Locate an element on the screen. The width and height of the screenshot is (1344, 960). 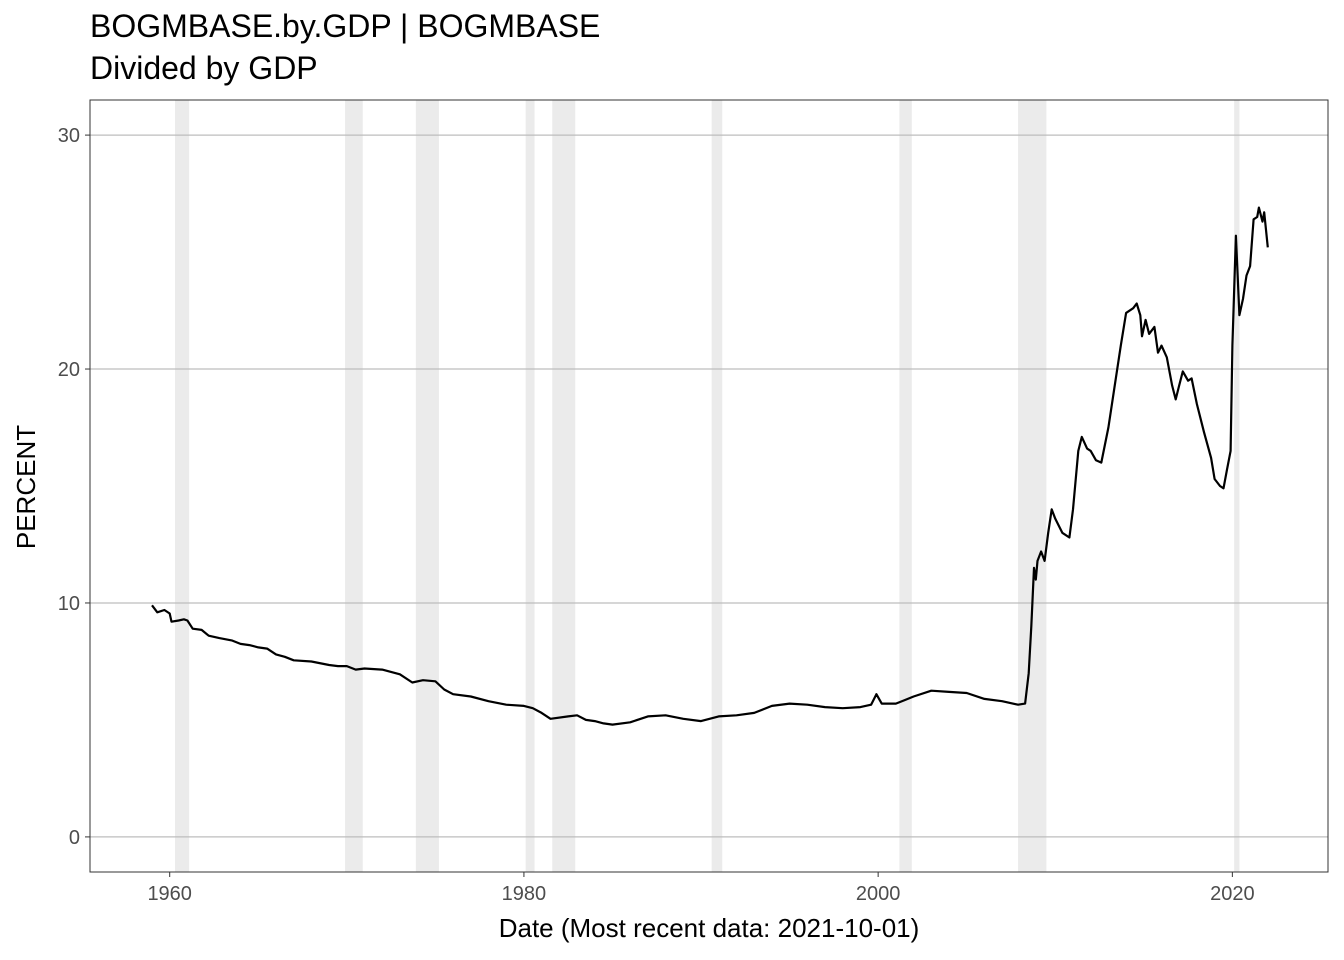
y-tick-label-30: 30 is located at coordinates (69, 136).